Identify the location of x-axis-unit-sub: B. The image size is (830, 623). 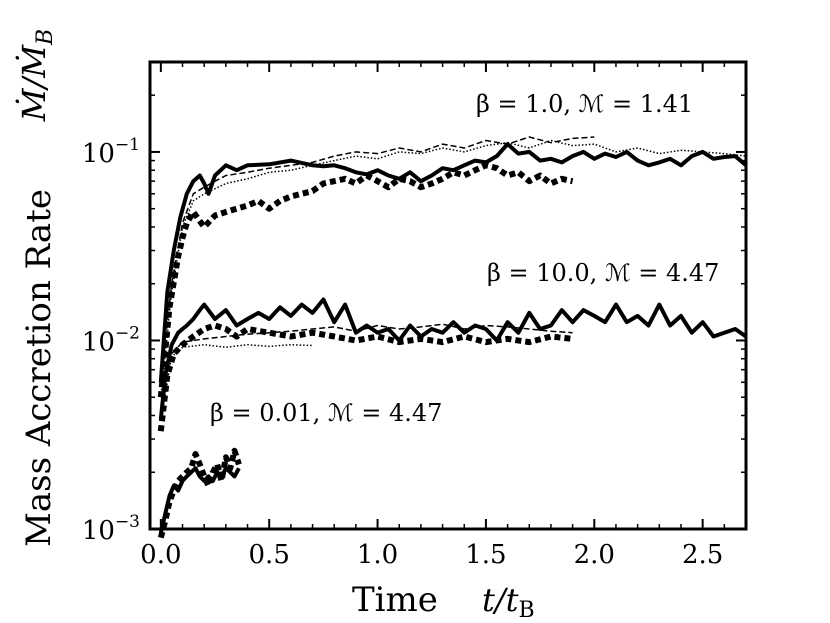
(527, 610).